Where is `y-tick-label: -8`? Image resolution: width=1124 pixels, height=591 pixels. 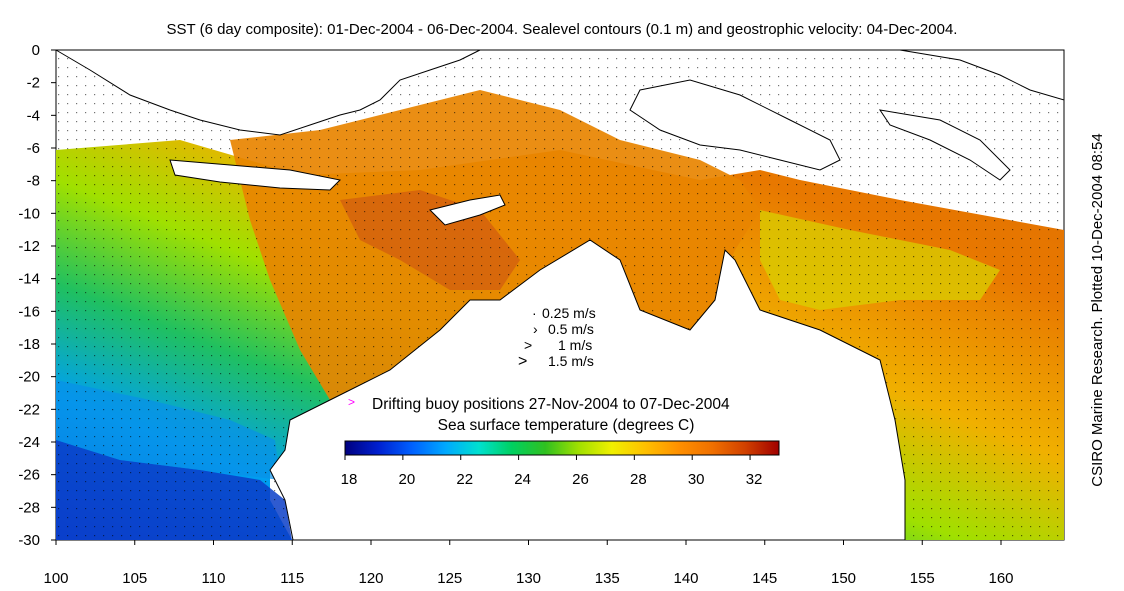 y-tick-label: -8 is located at coordinates (33, 181).